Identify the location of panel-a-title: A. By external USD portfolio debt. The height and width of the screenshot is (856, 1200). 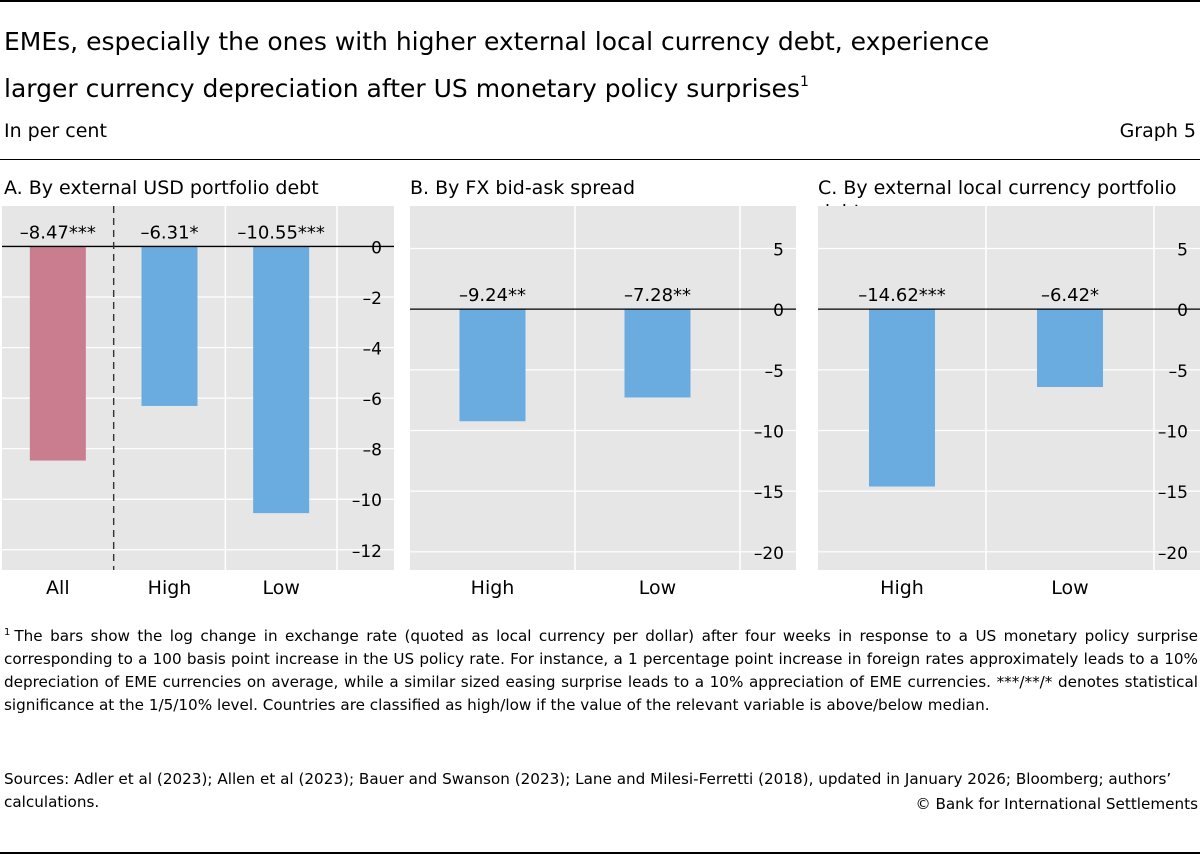
(161, 188).